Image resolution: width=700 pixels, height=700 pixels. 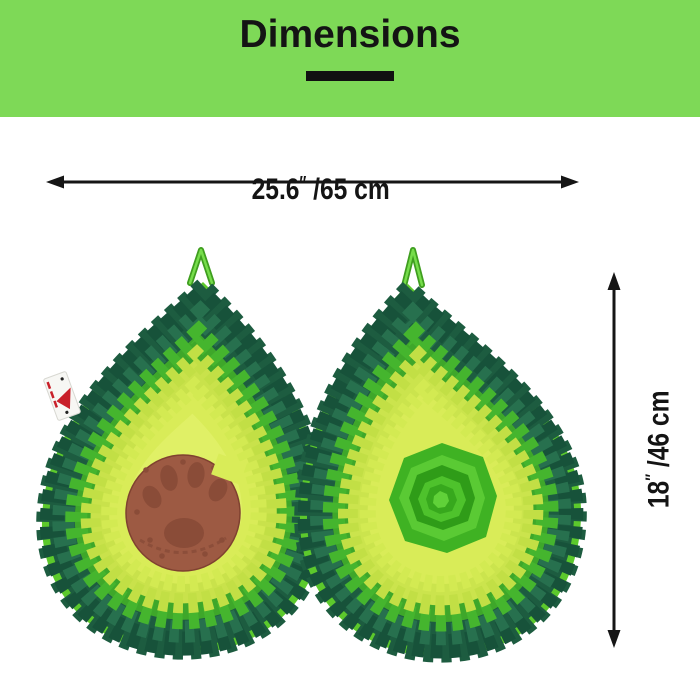 What do you see at coordinates (651, 478) in the screenshot?
I see `height-prime-mark: ″` at bounding box center [651, 478].